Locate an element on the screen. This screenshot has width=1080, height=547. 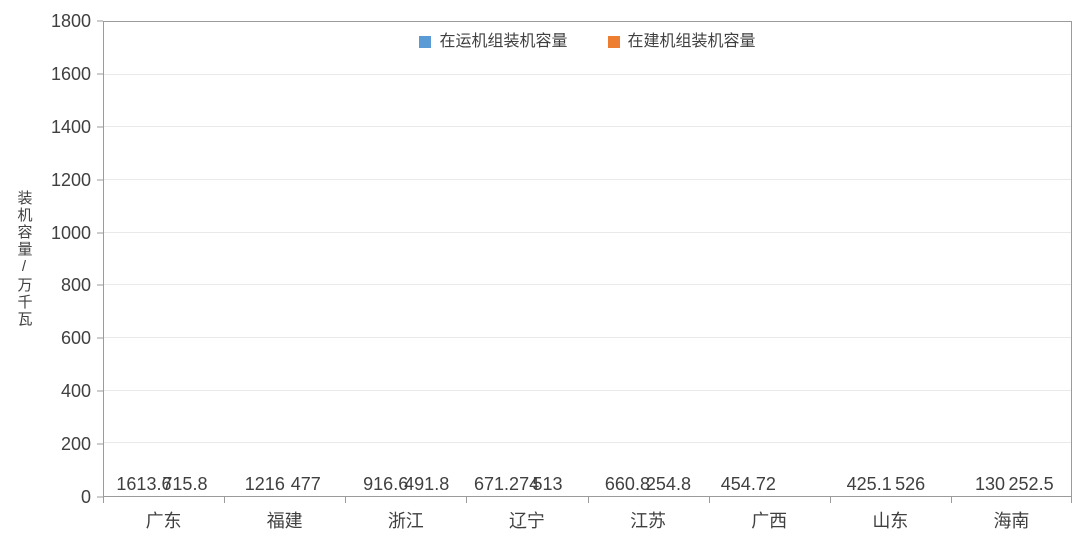
y-tick-label: 800 is located at coordinates (75, 285).